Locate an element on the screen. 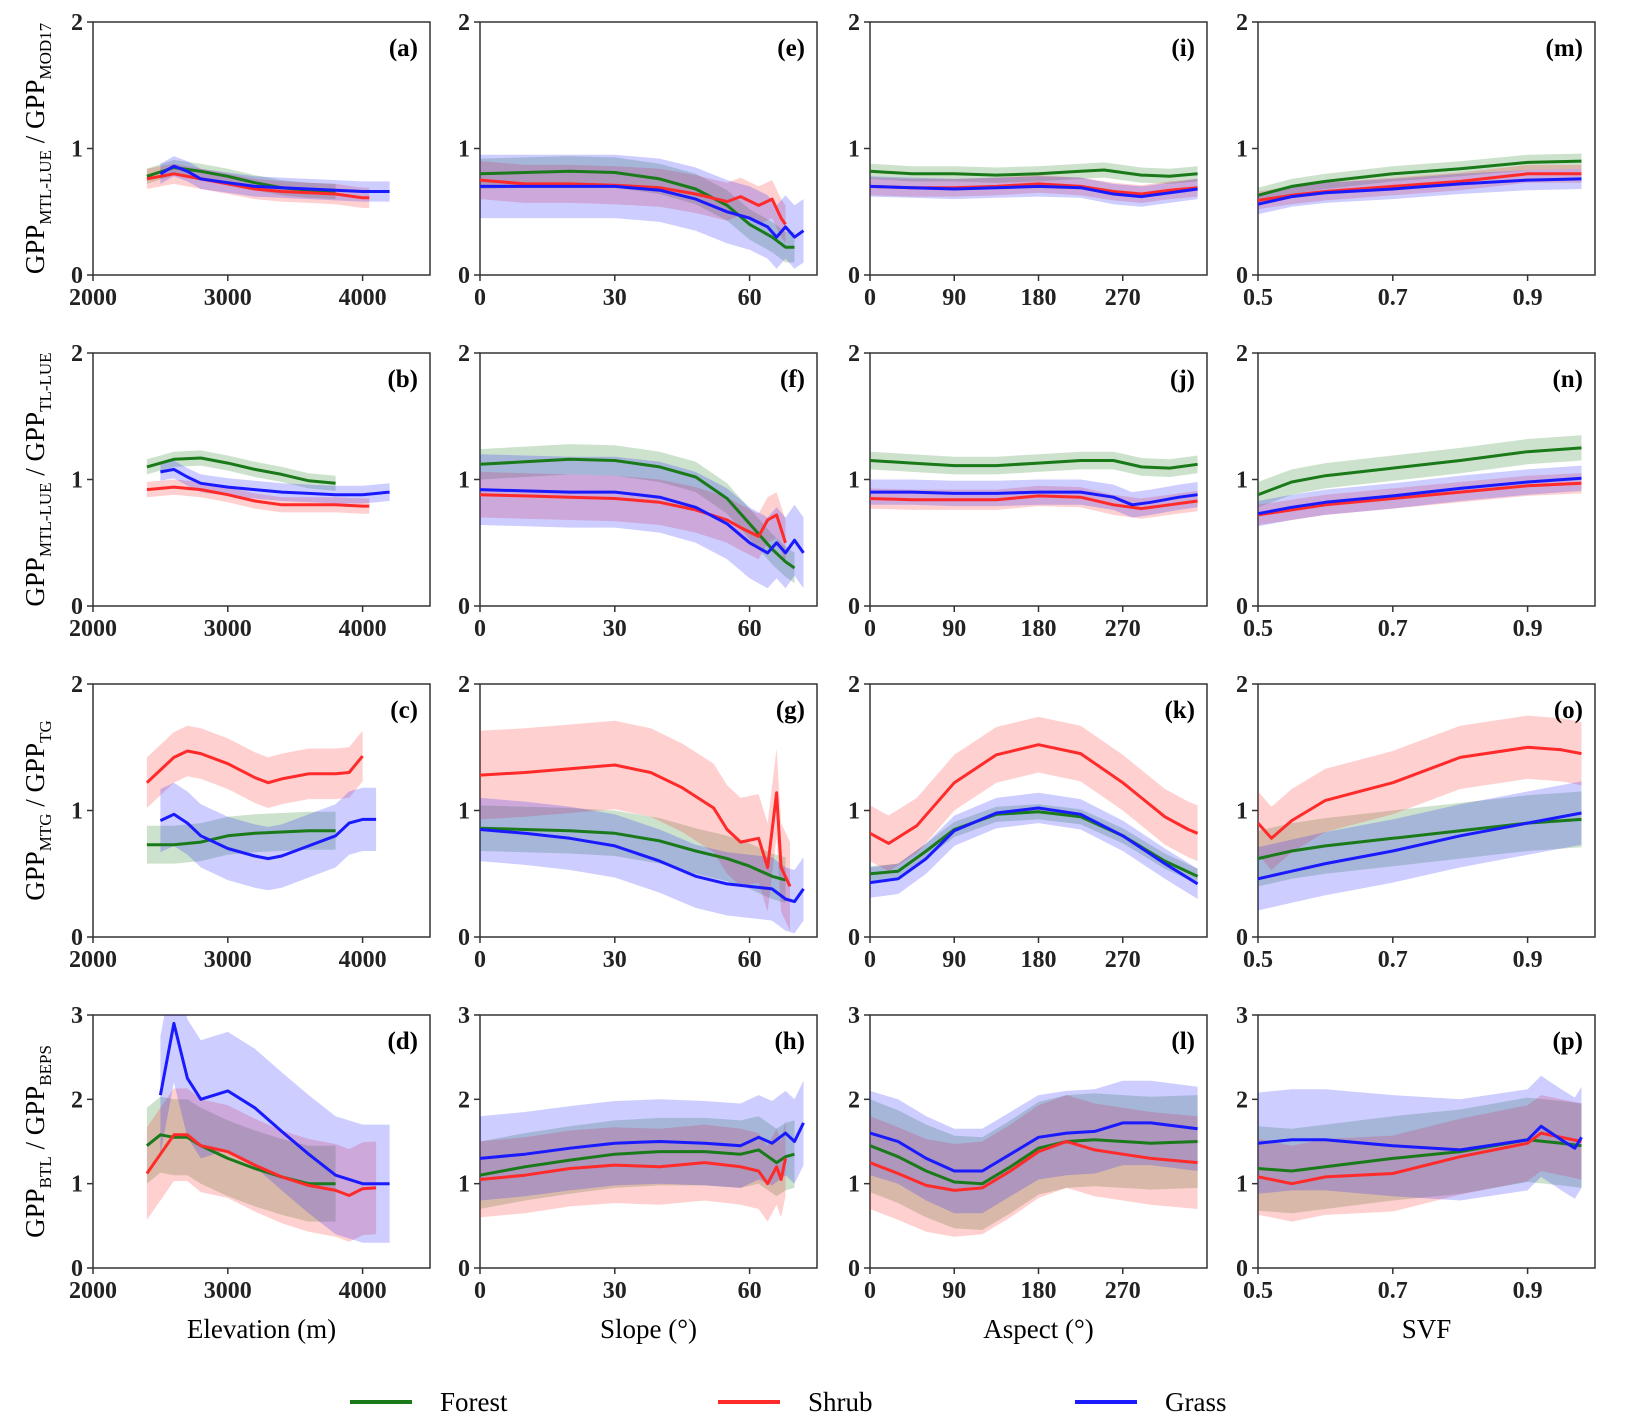 Image resolution: width=1625 pixels, height=1421 pixels. x-tick-label: 2000 is located at coordinates (93, 298).